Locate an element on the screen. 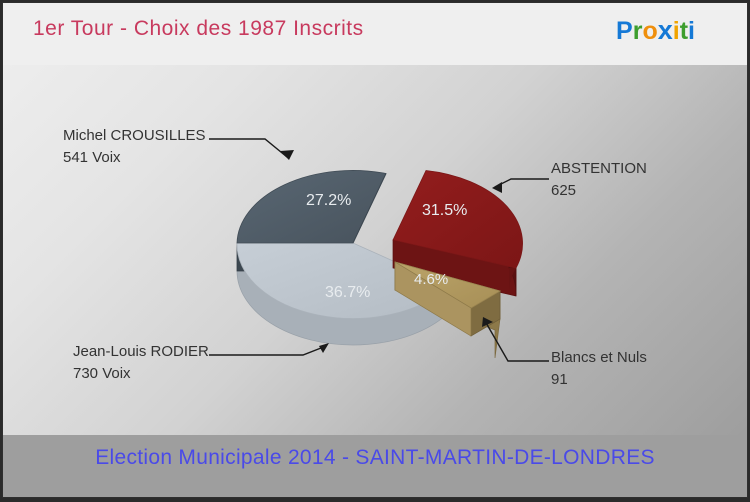 The image size is (750, 502). callout-crousilles-value: 541 Voix is located at coordinates (92, 157).